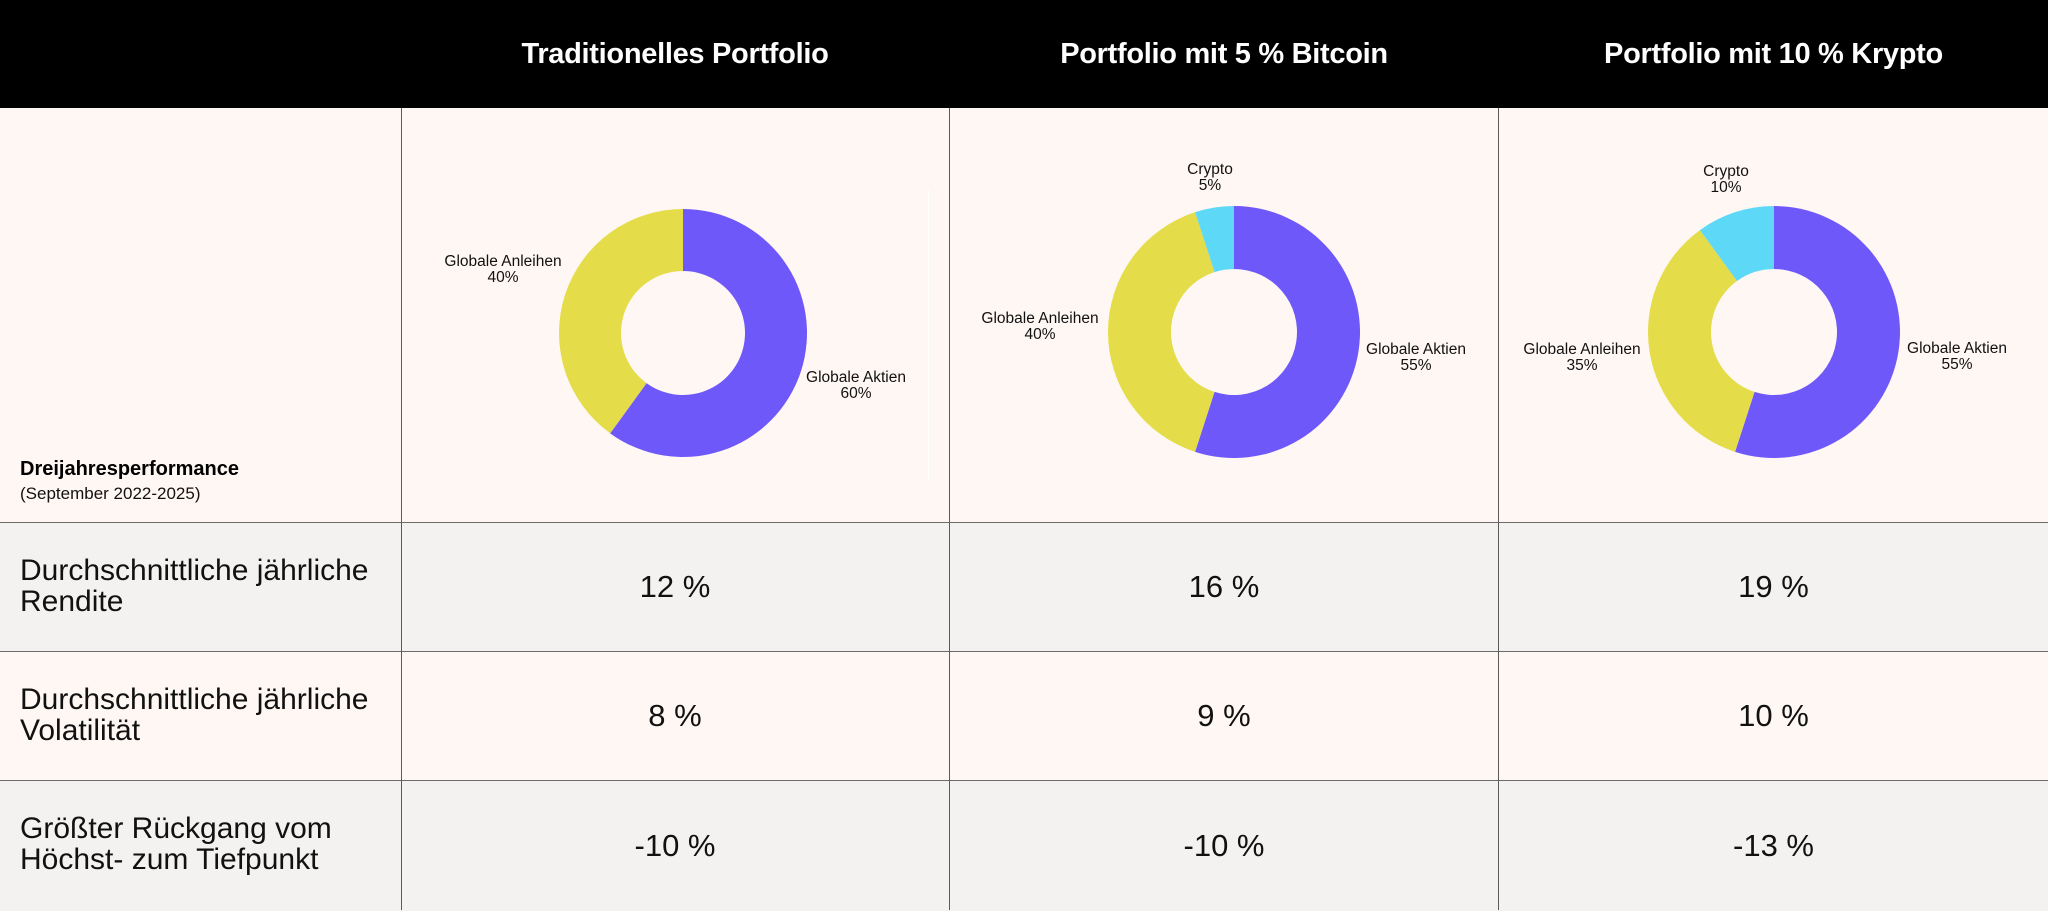  I want to click on value-cell: 8 %, so click(675, 715).